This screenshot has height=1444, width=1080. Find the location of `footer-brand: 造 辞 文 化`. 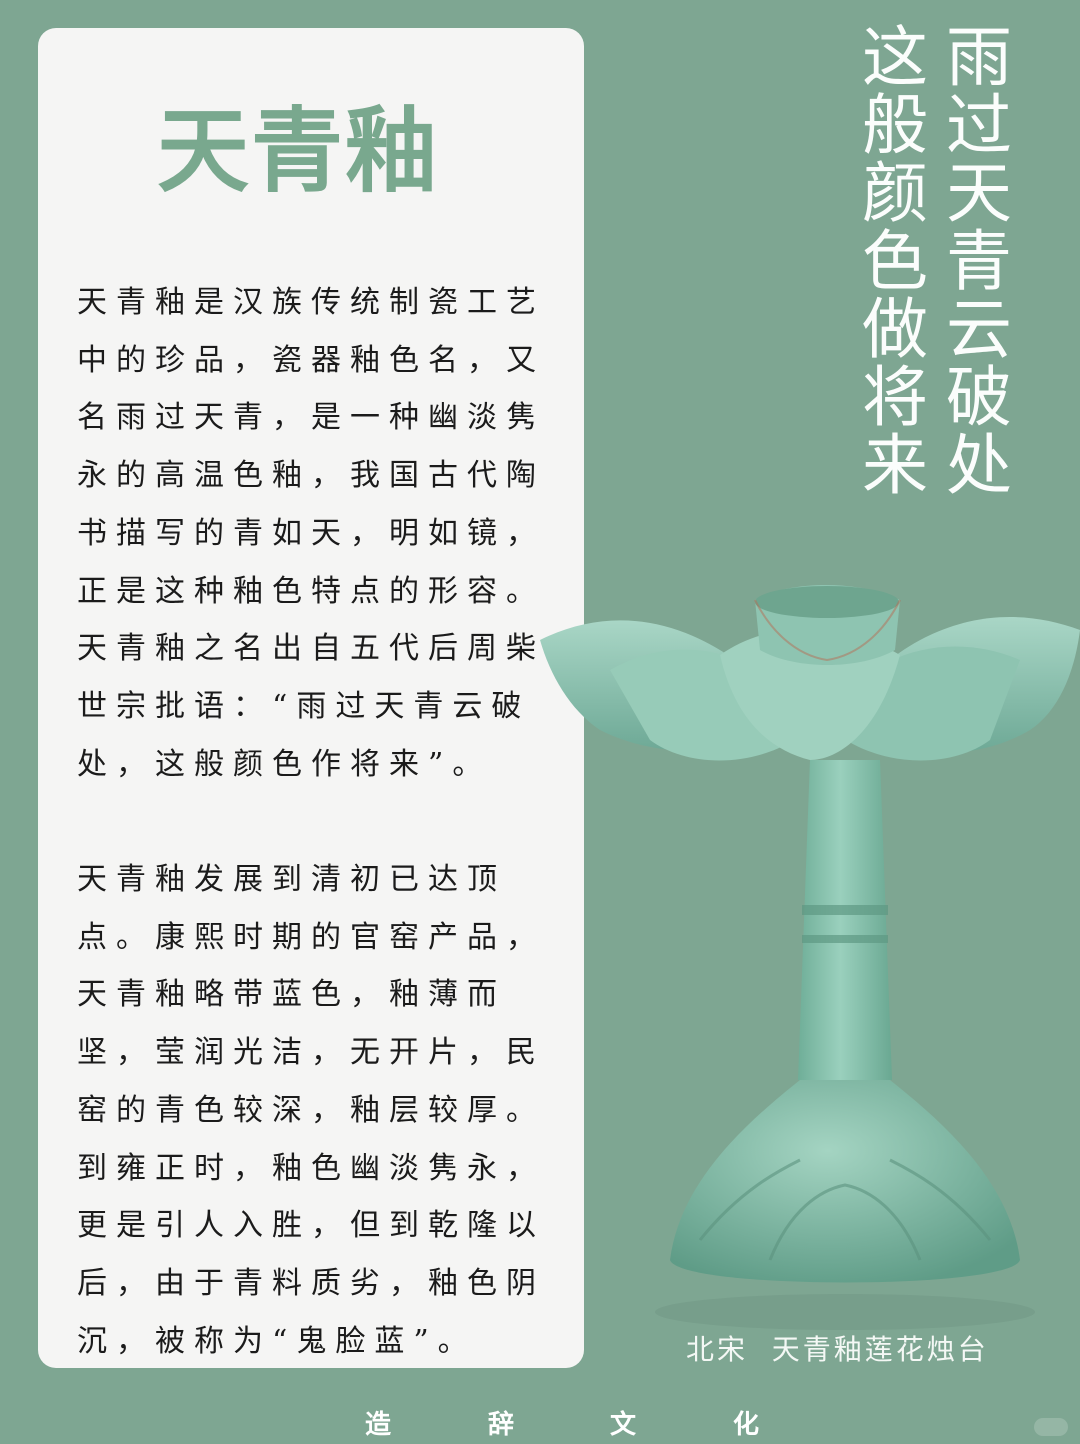

footer-brand: 造 辞 文 化 is located at coordinates (540, 1425).